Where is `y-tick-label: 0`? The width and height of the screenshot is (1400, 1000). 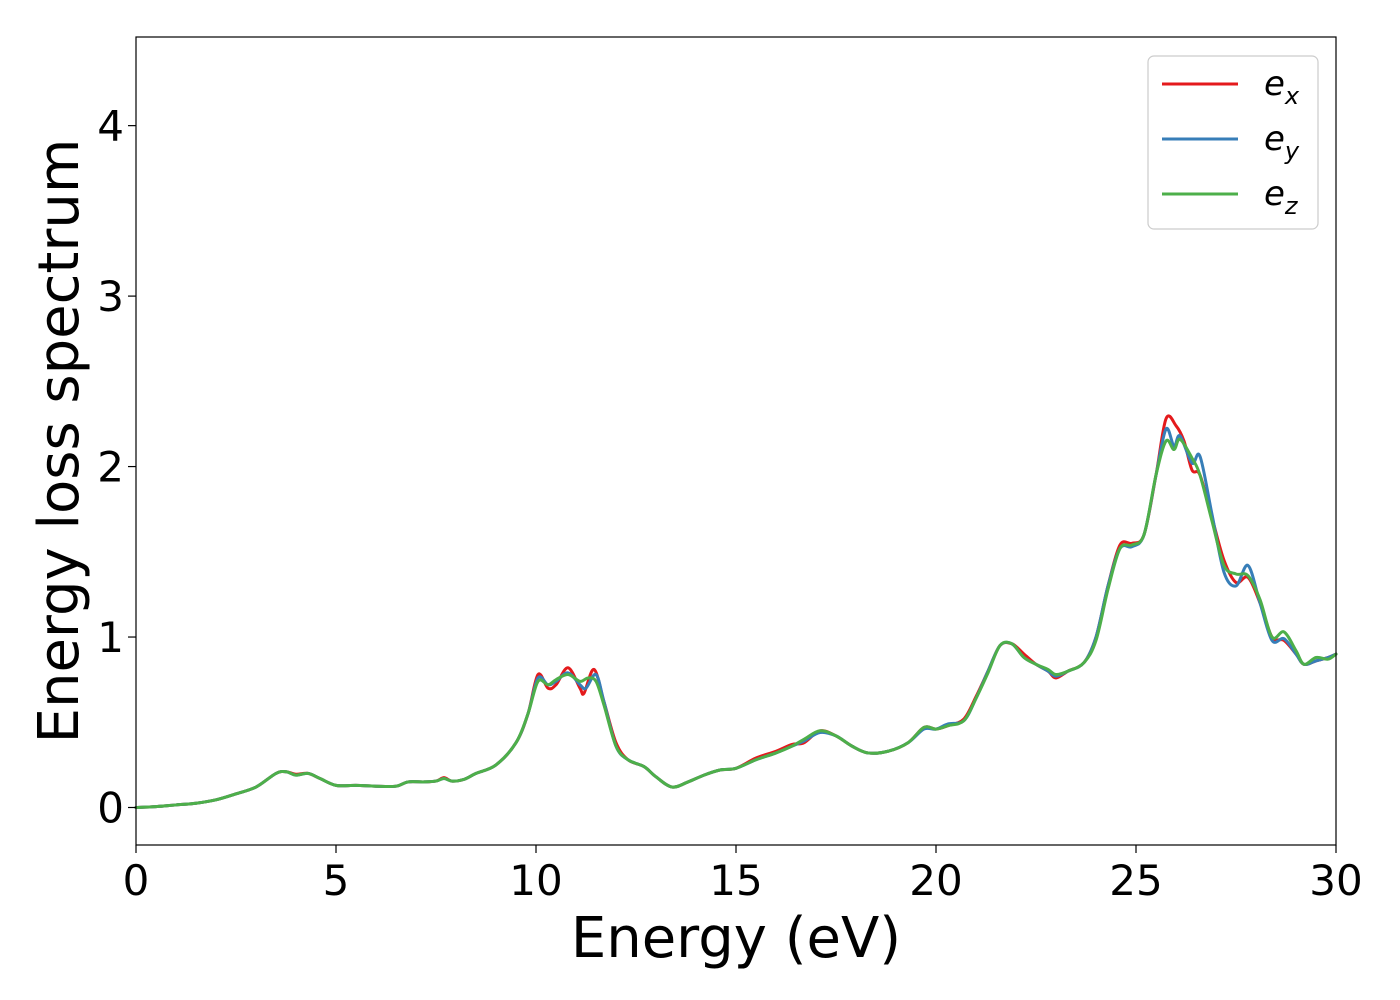 y-tick-label: 0 is located at coordinates (110, 807).